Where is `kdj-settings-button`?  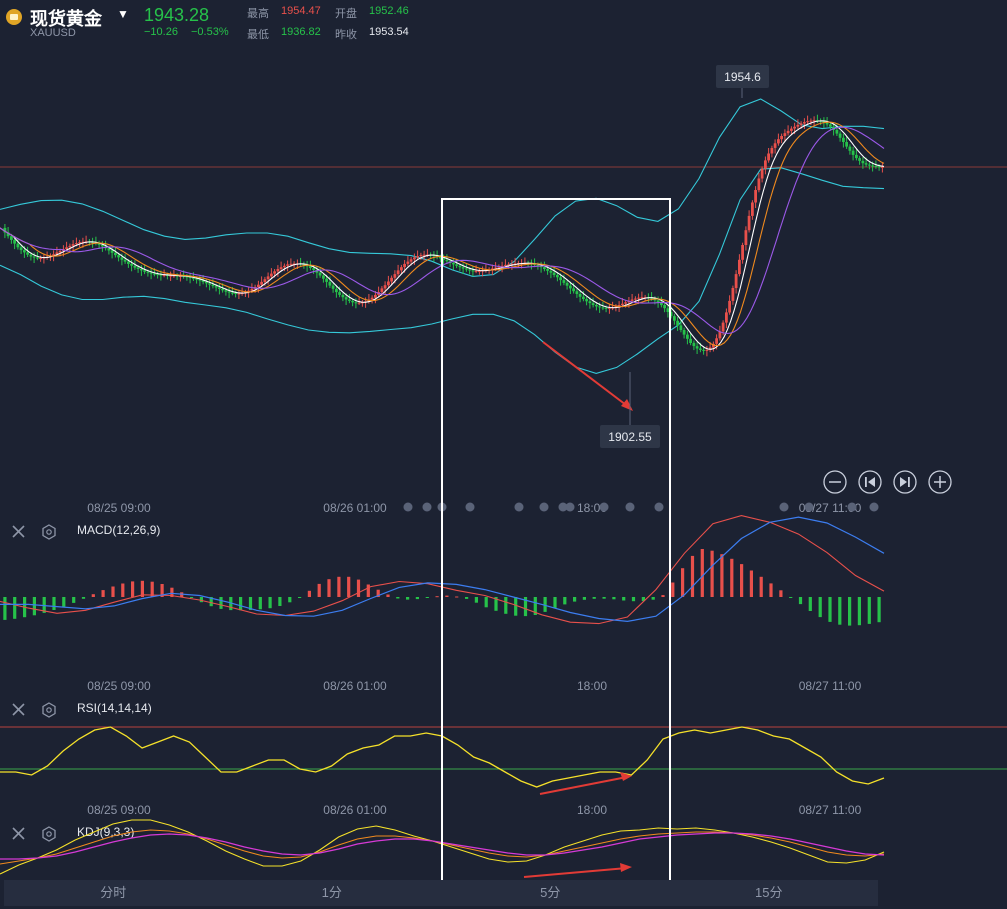 kdj-settings-button is located at coordinates (49, 834).